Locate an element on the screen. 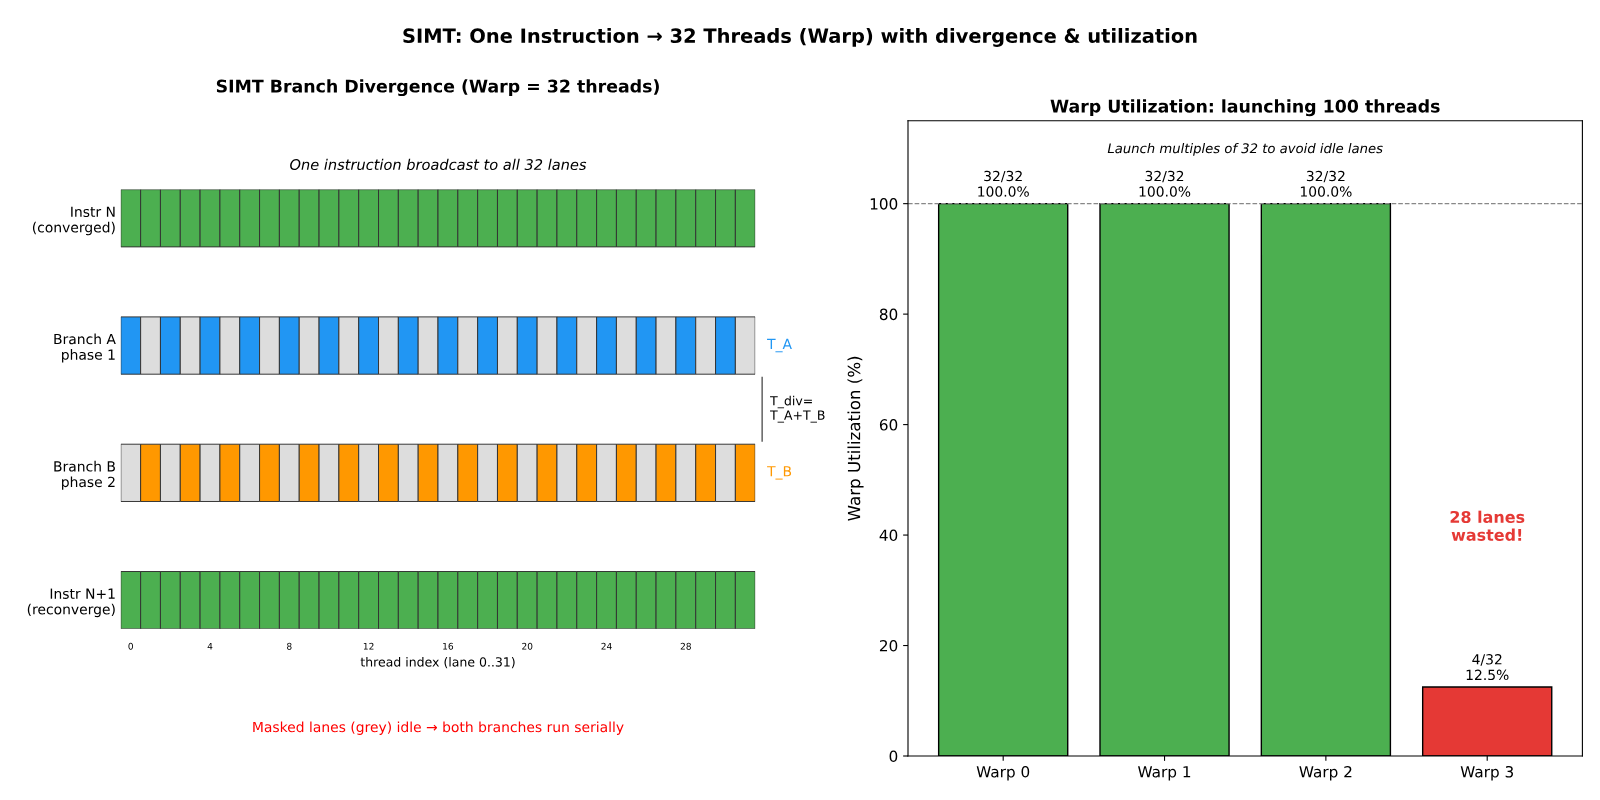 This screenshot has width=1600, height=800. y-tick-label: 0 is located at coordinates (893, 756).